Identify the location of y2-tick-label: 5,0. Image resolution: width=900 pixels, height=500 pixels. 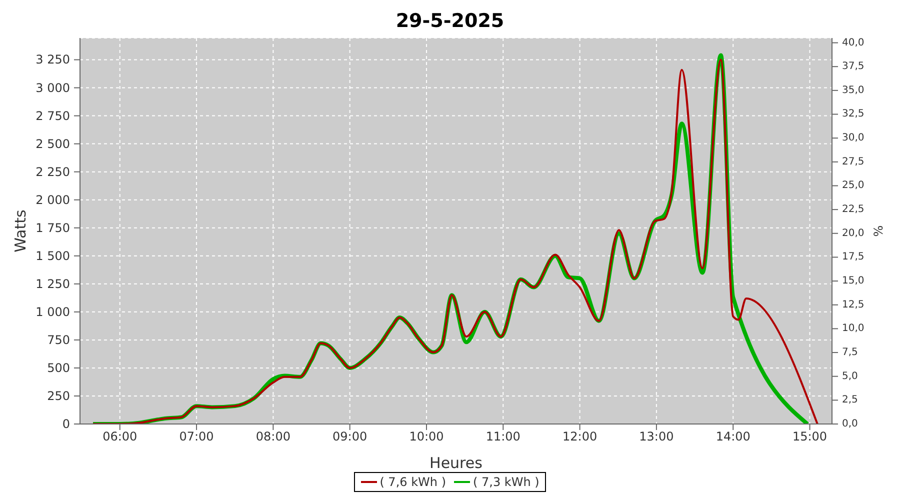
(850, 376).